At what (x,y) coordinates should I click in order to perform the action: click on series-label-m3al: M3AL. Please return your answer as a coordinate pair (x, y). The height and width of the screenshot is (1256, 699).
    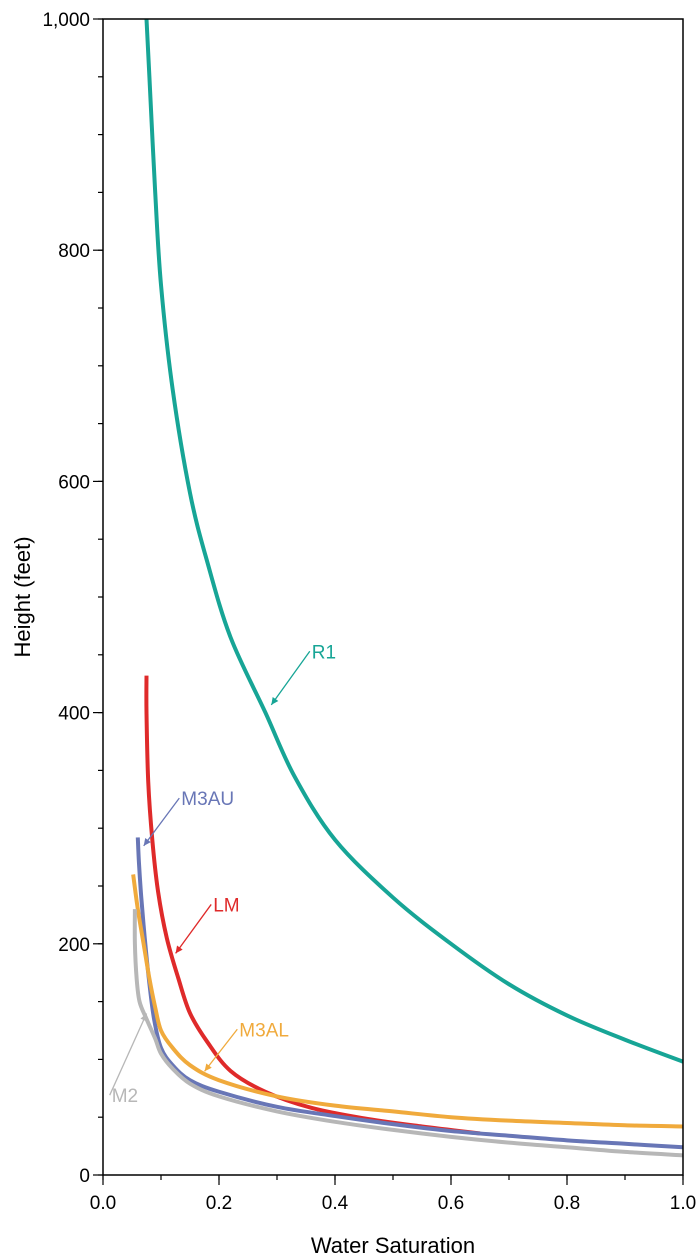
    Looking at the image, I should click on (264, 1030).